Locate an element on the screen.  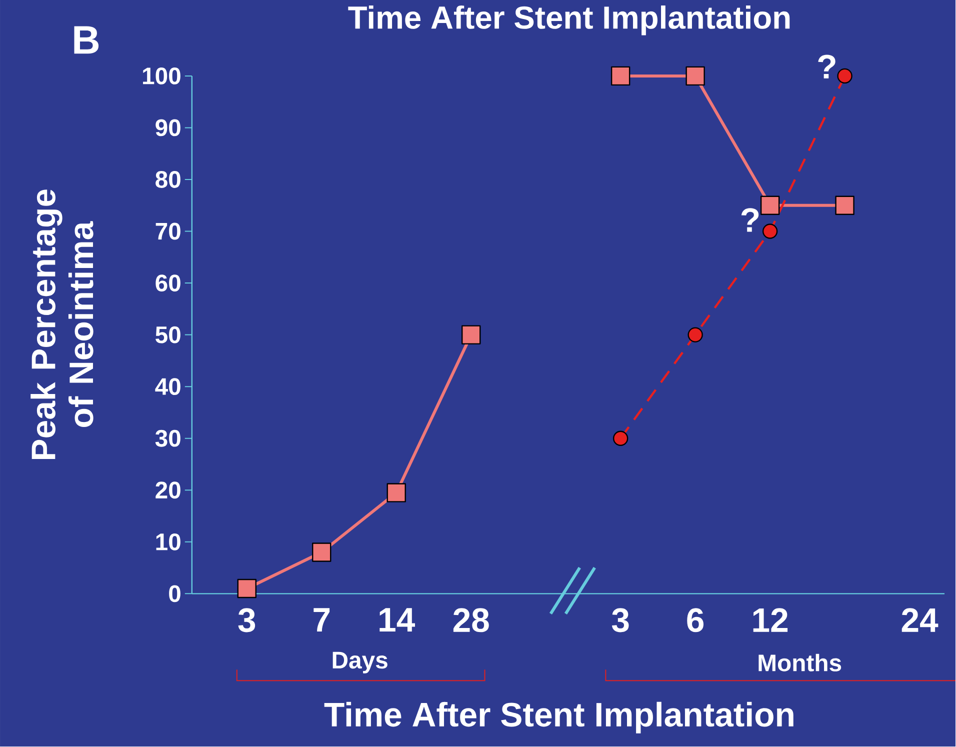
y-tick-label: 20 is located at coordinates (168, 490).